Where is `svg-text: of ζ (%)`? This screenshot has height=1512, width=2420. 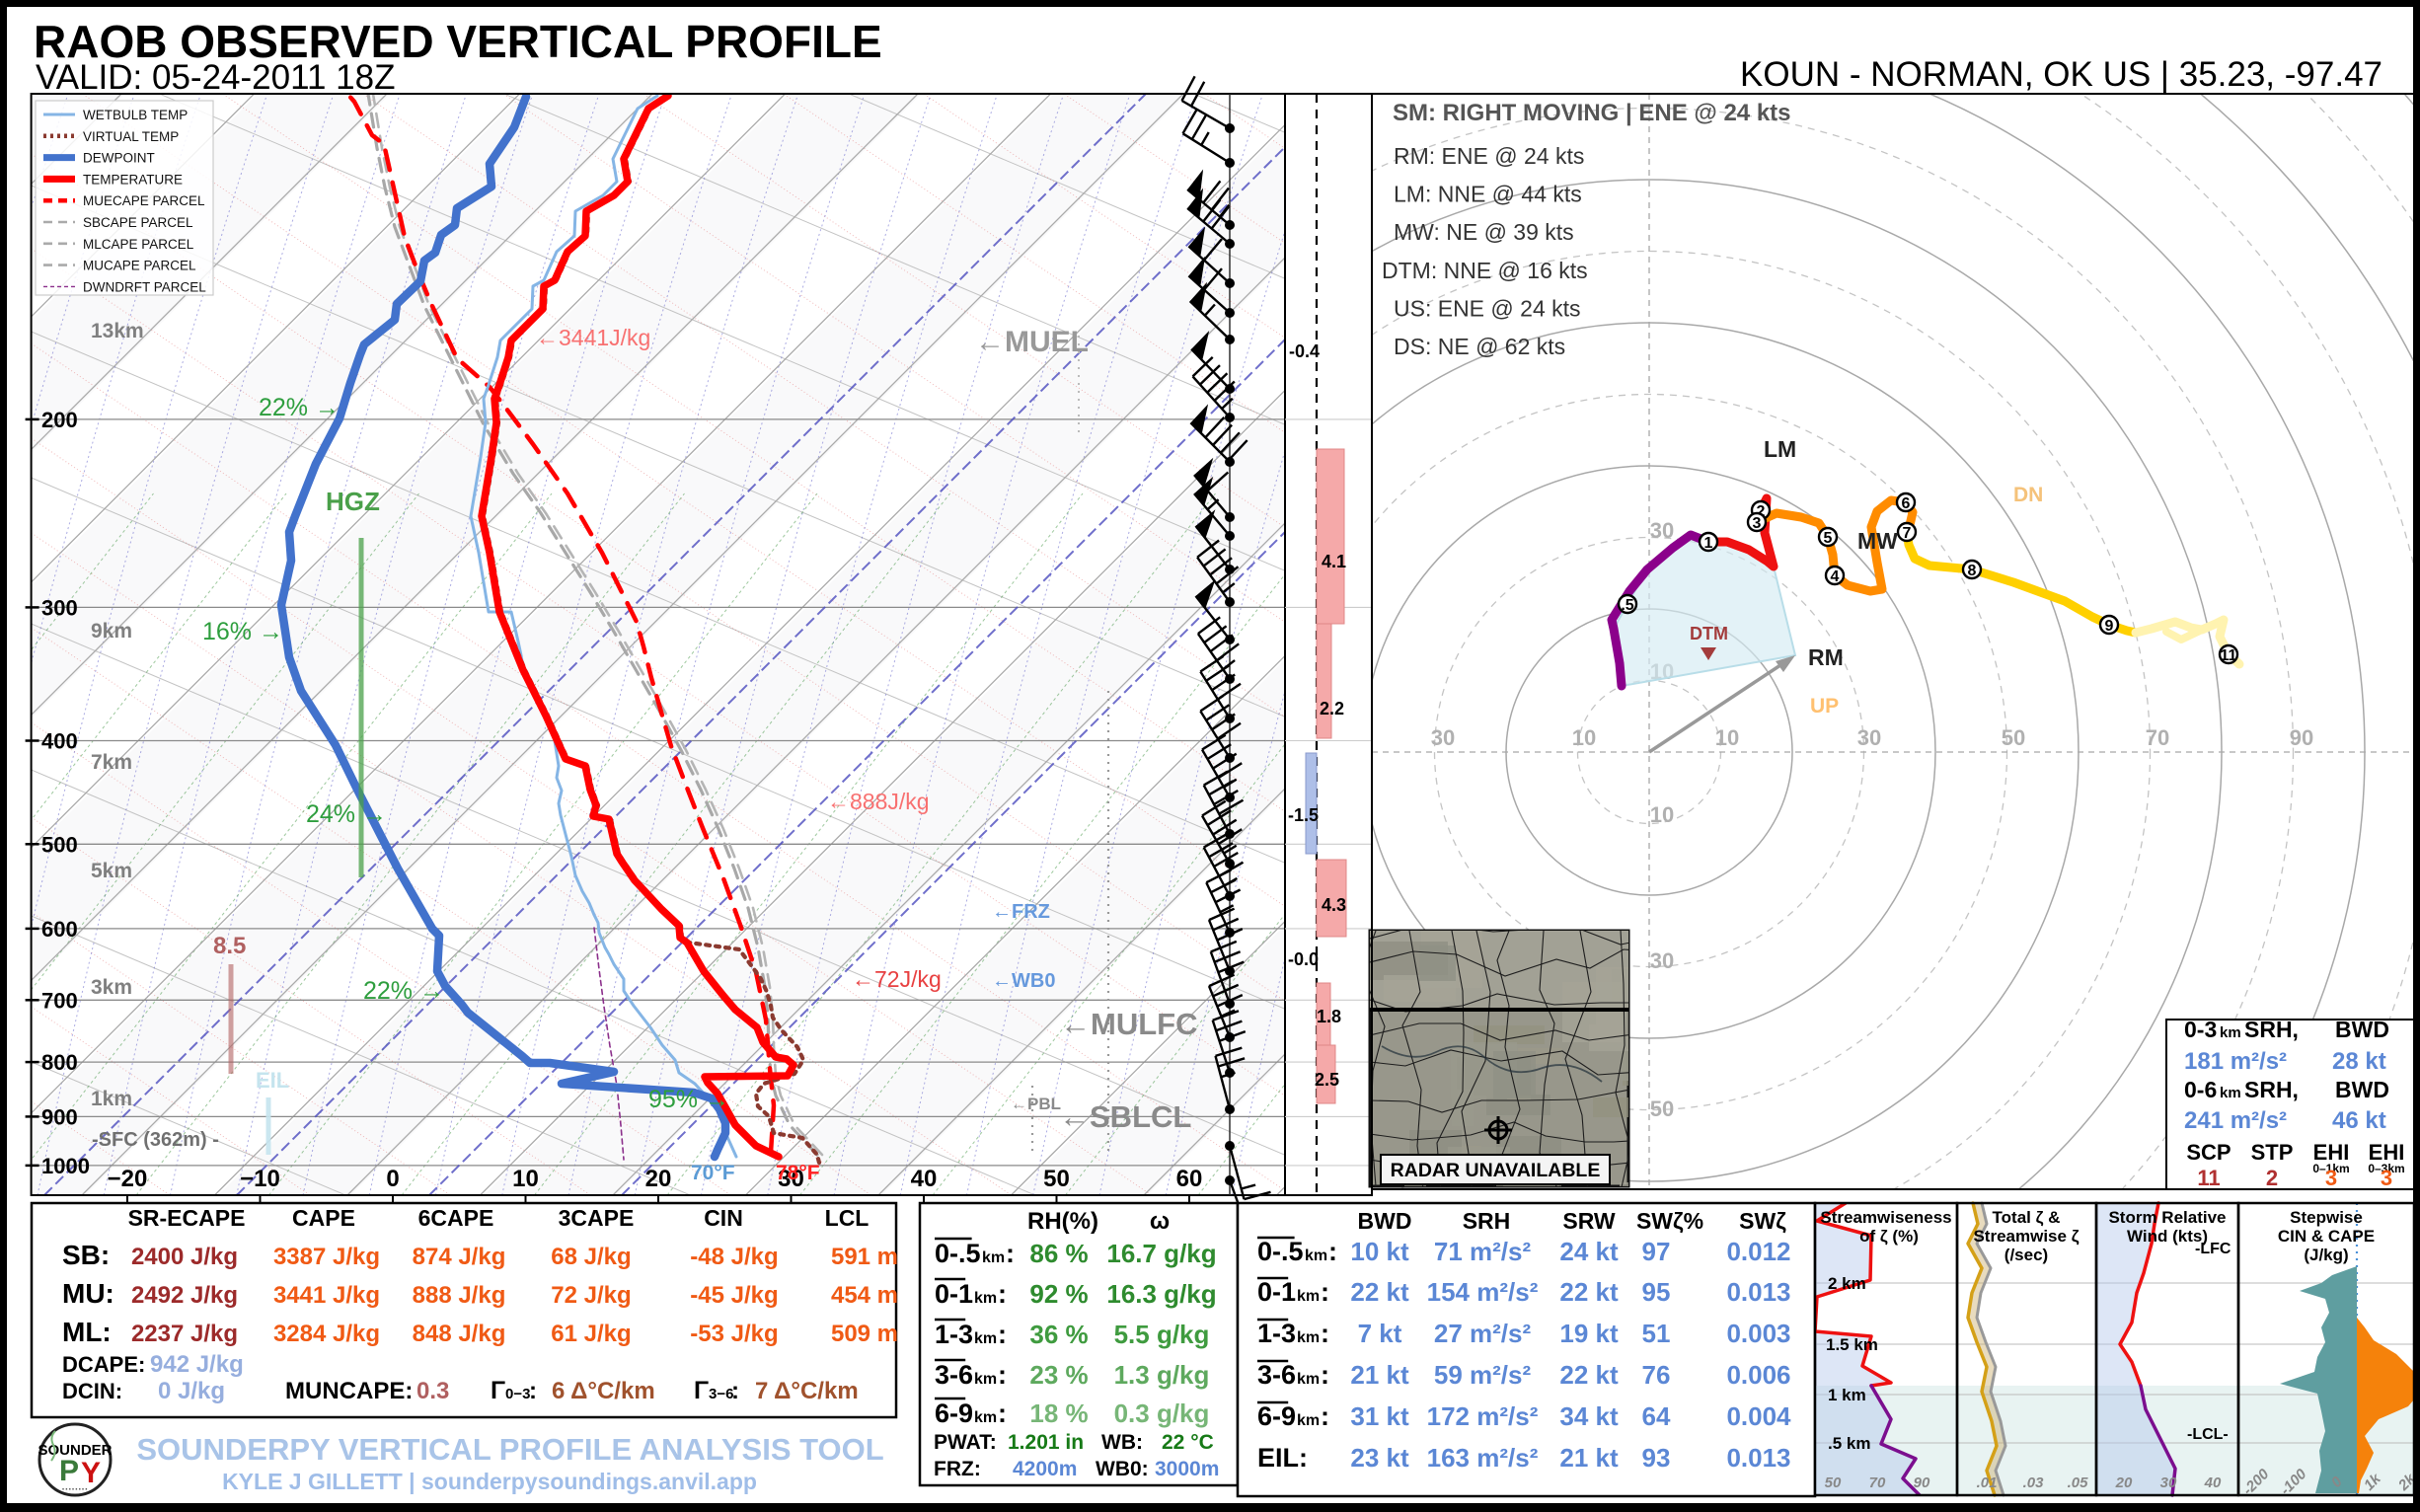 svg-text: of ζ (%) is located at coordinates (1889, 1236).